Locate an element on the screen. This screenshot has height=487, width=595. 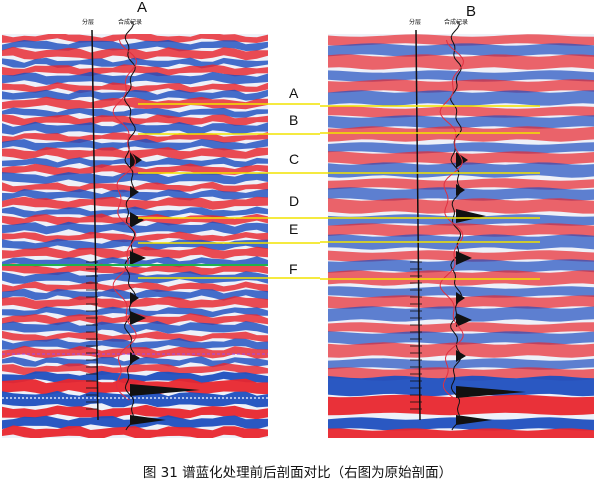
panel-a-synthetic-header: 合成记录 is located at coordinates (130, 22).